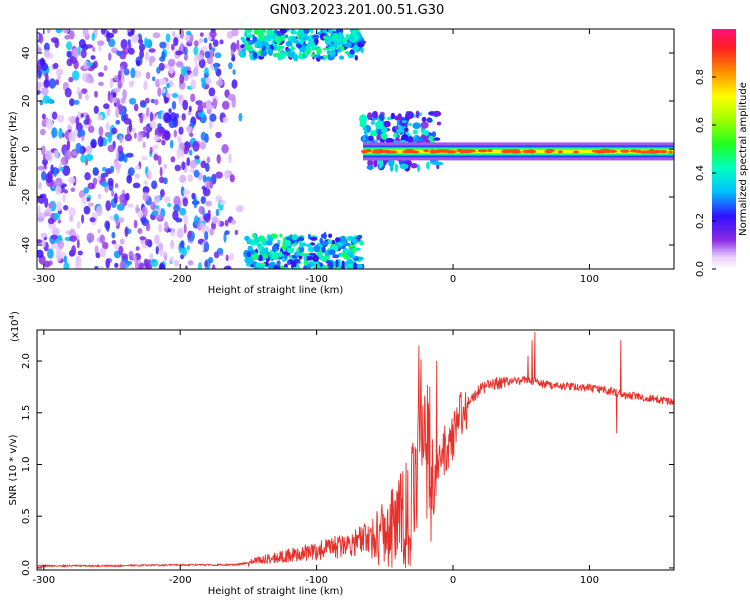 The width and height of the screenshot is (750, 600). I want to click on x-tick-label: 0, so click(453, 580).